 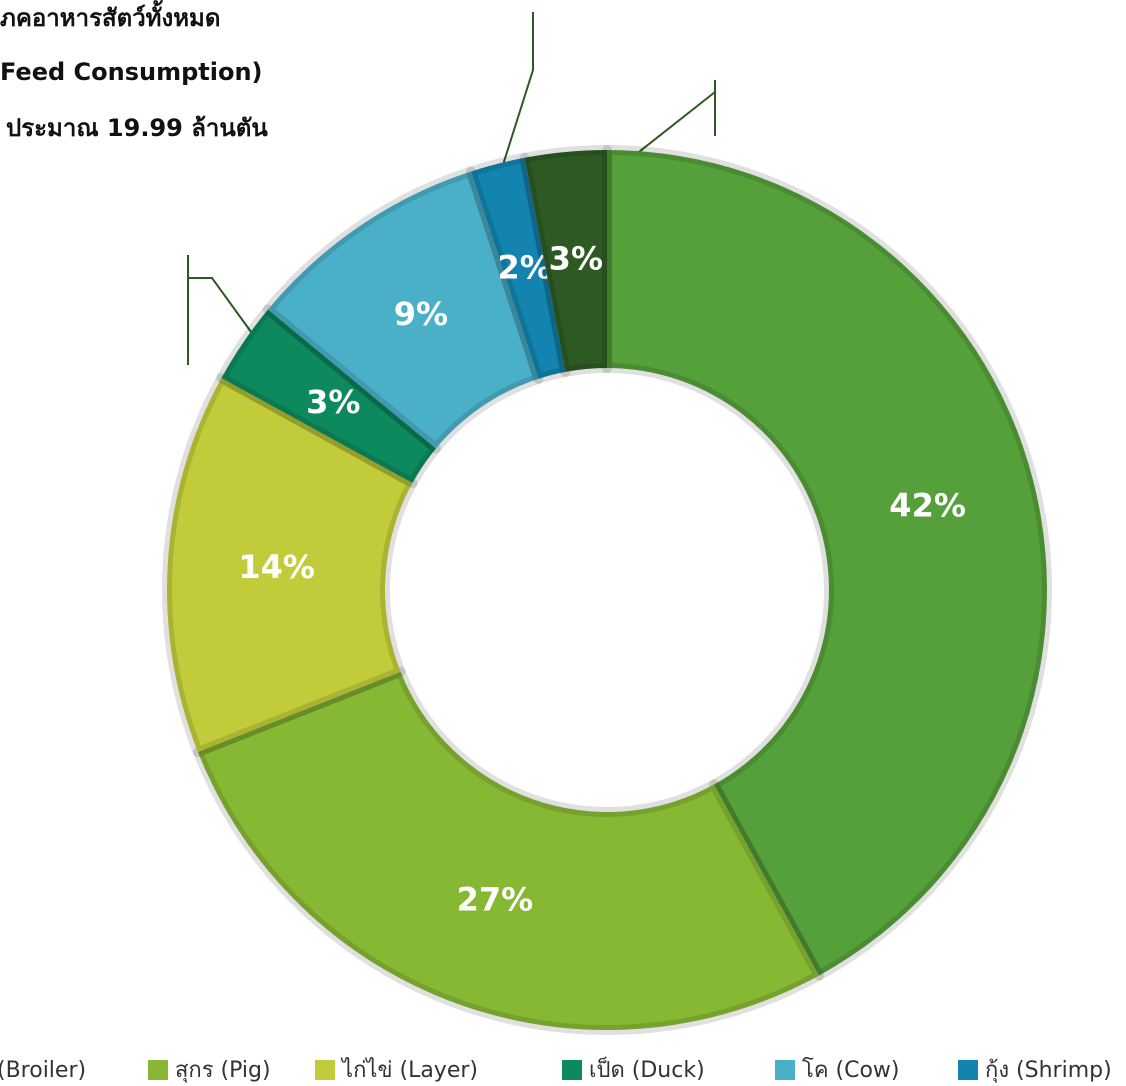 I want to click on legend-label: เป็ด (Duck), so click(x=647, y=1069).